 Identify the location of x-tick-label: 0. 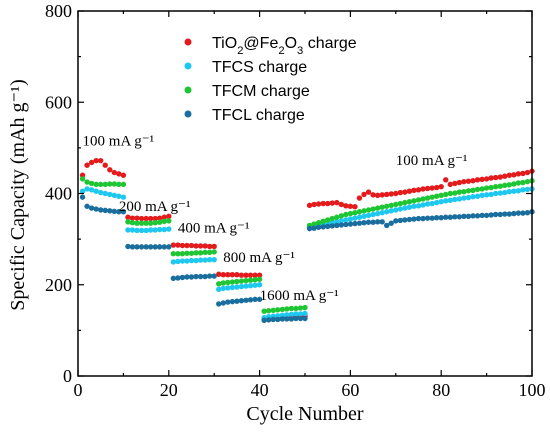
(78, 390).